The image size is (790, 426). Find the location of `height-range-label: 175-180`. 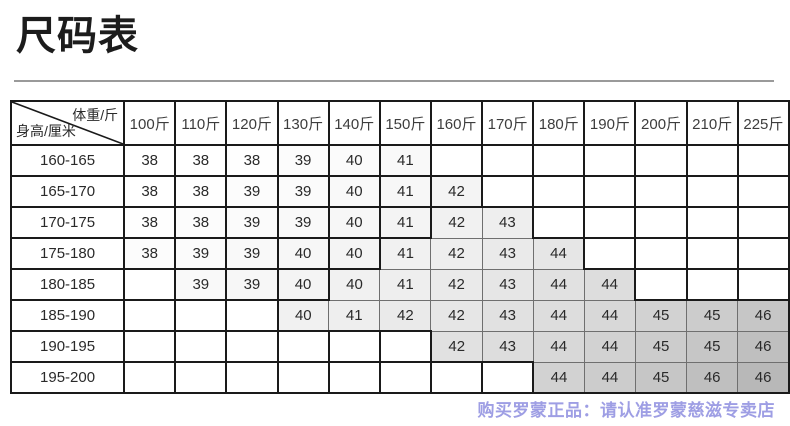

height-range-label: 175-180 is located at coordinates (67, 253).